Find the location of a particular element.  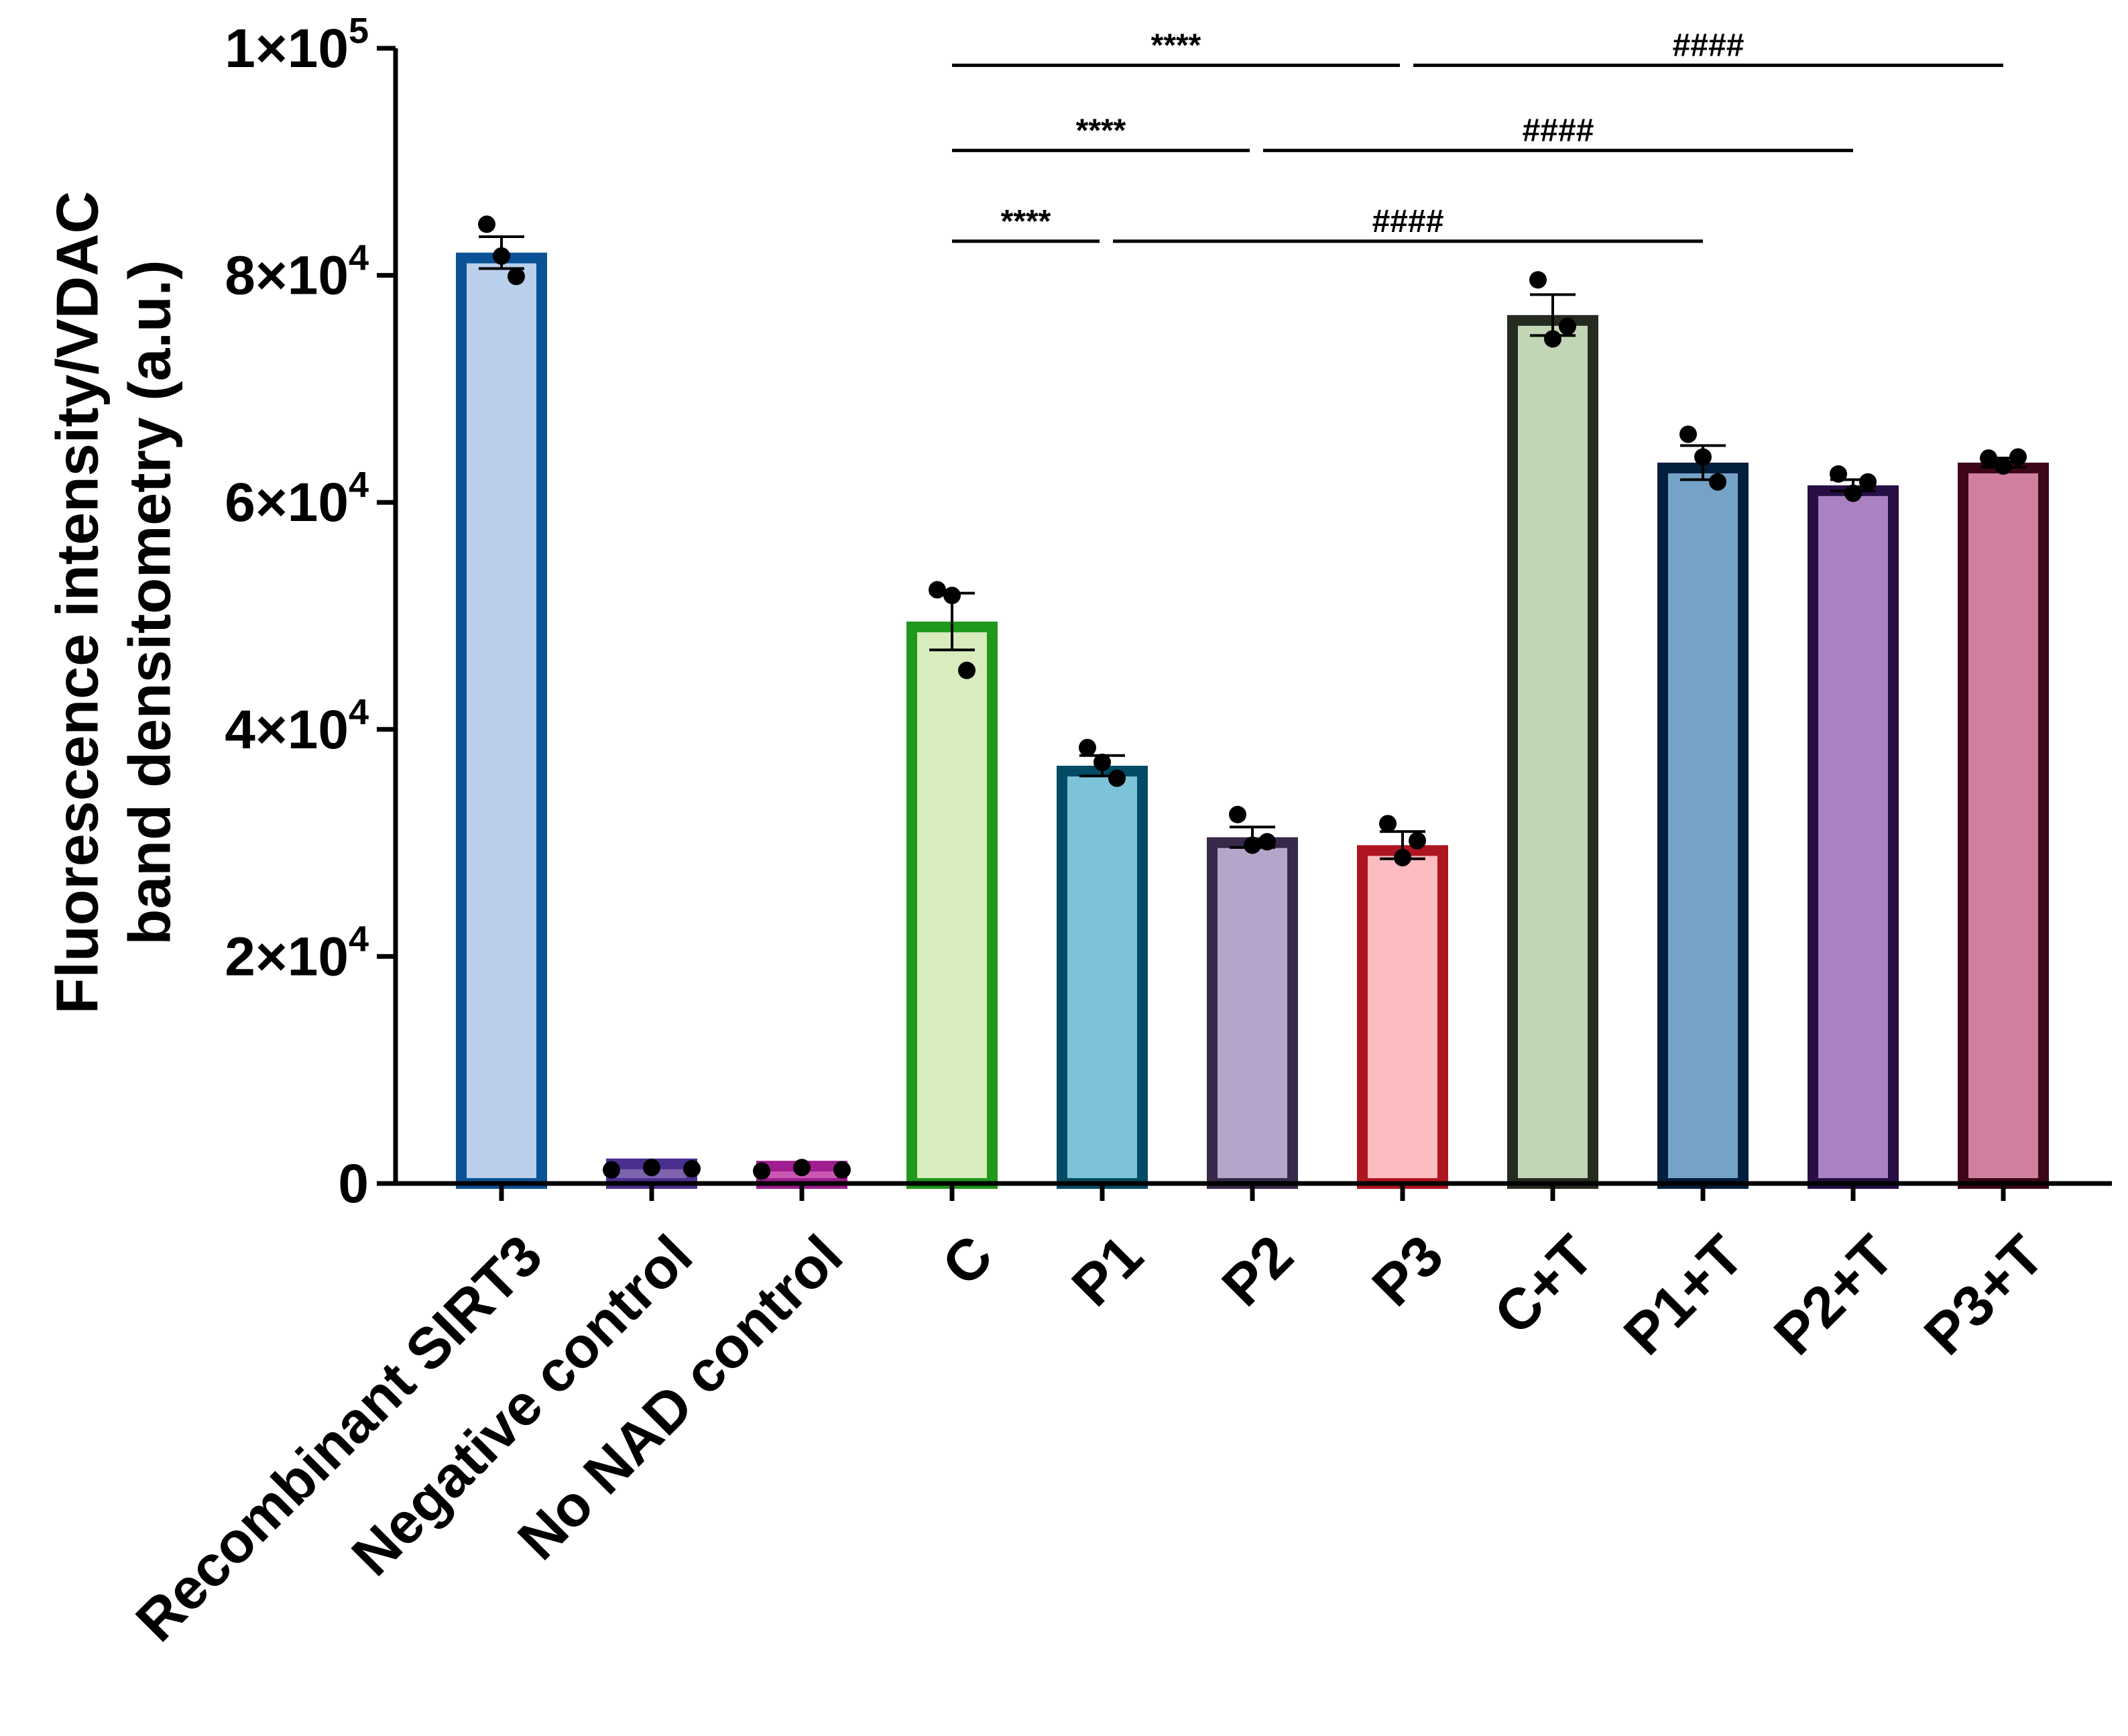

x-tick-label: C+T is located at coordinates (1544, 1284).